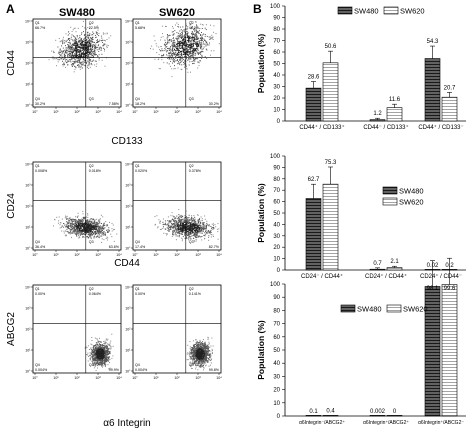 This screenshot has width=474, height=434. What do you see at coordinates (321, 127) in the screenshot?
I see `category-label: CD44⁺ / CD133⁺` at bounding box center [321, 127].